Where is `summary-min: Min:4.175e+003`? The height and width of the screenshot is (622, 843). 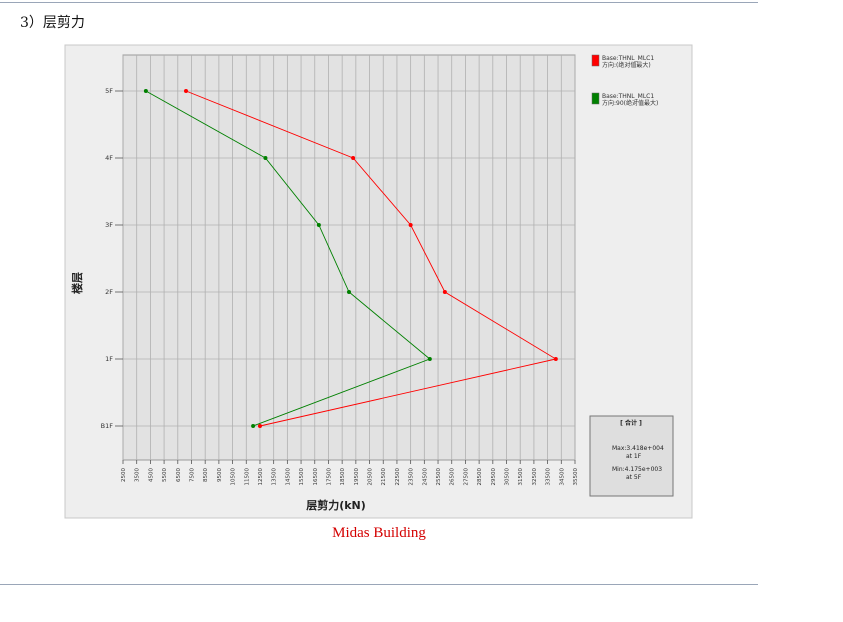 summary-min: Min:4.175e+003 is located at coordinates (637, 469).